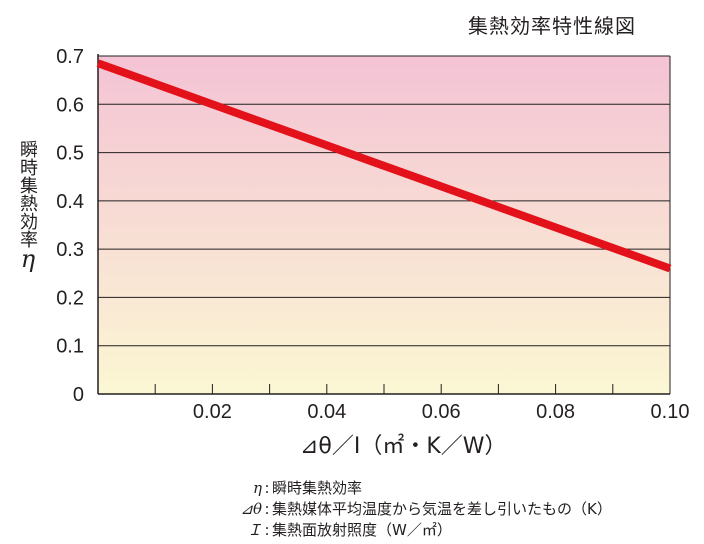 The height and width of the screenshot is (544, 704). What do you see at coordinates (670, 412) in the screenshot?
I see `x-tick-label: 0.10` at bounding box center [670, 412].